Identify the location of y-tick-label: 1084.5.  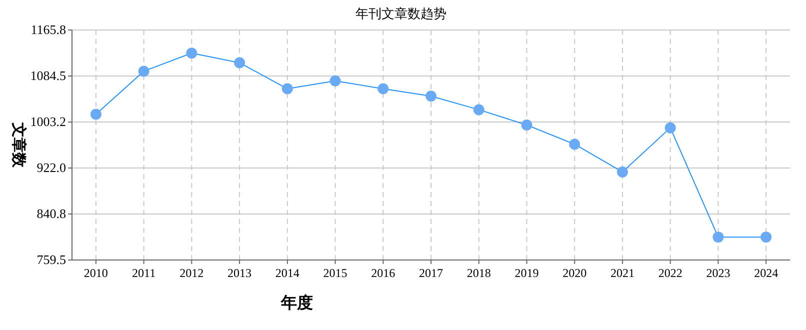
(48, 76).